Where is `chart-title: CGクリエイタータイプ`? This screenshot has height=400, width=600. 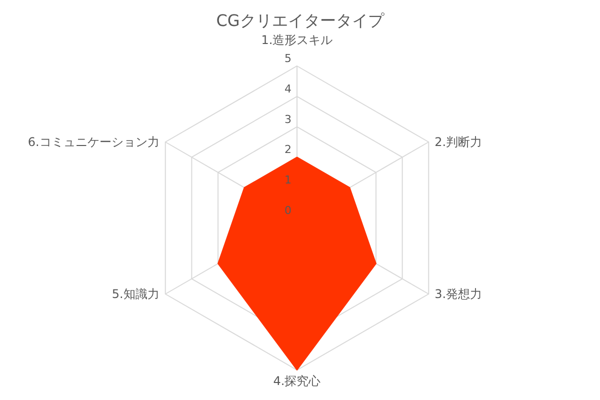 chart-title: CGクリエイタータイプ is located at coordinates (300, 20).